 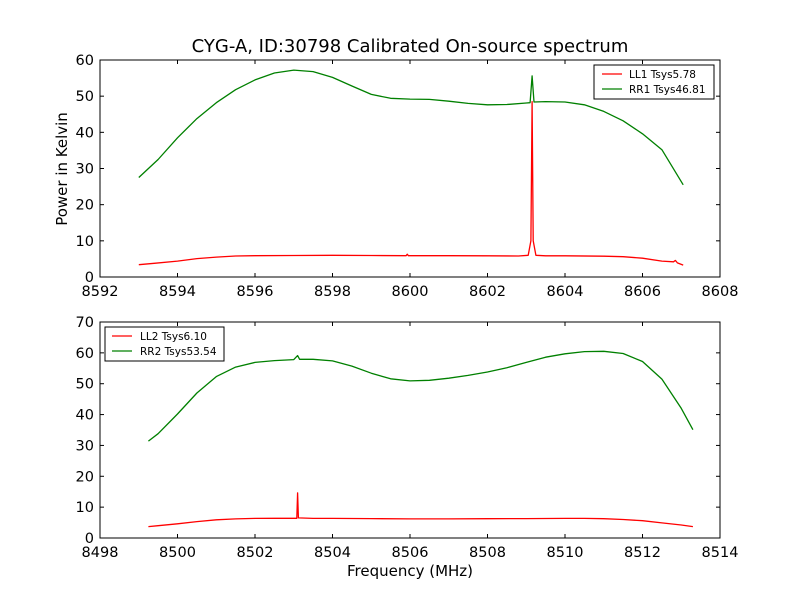 I want to click on x-tick-label: 8594, so click(x=177, y=292).